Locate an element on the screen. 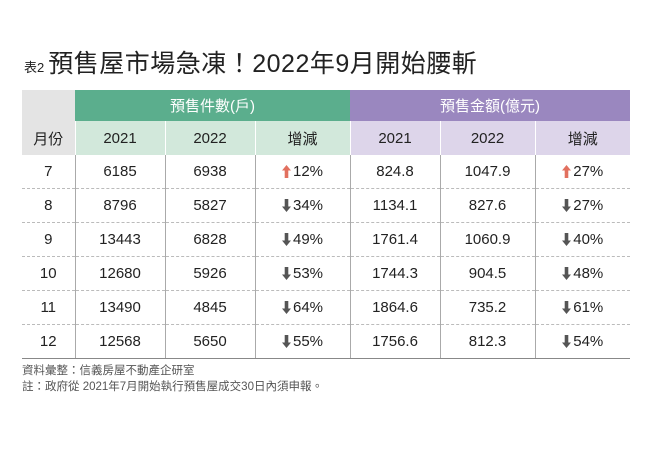 The width and height of the screenshot is (656, 460). change-cell: 55% is located at coordinates (302, 341).